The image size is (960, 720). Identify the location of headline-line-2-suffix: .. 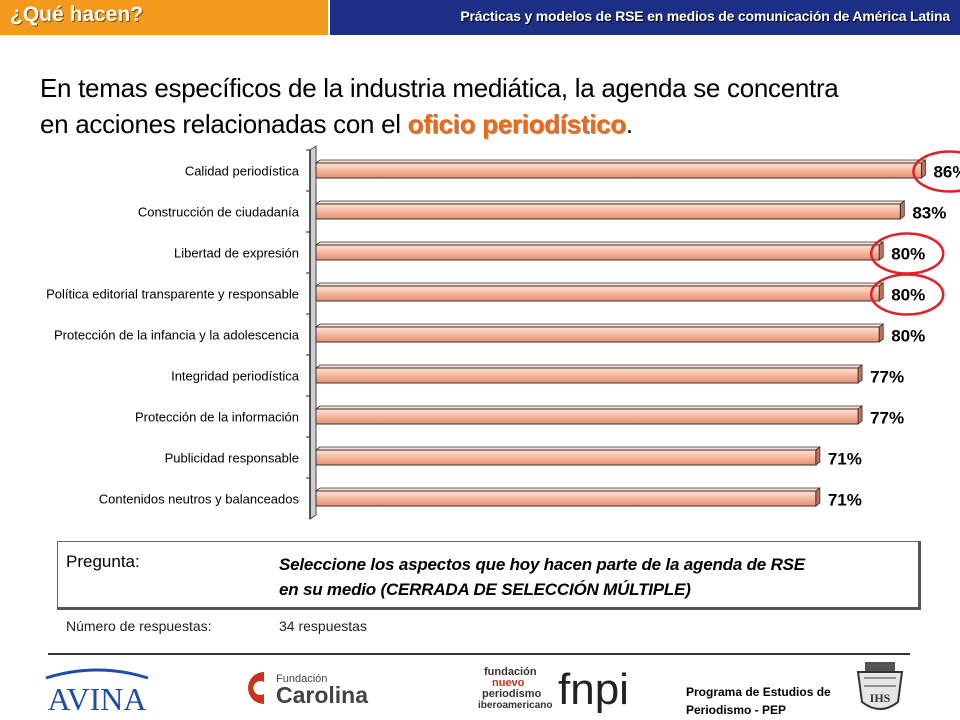
(629, 124).